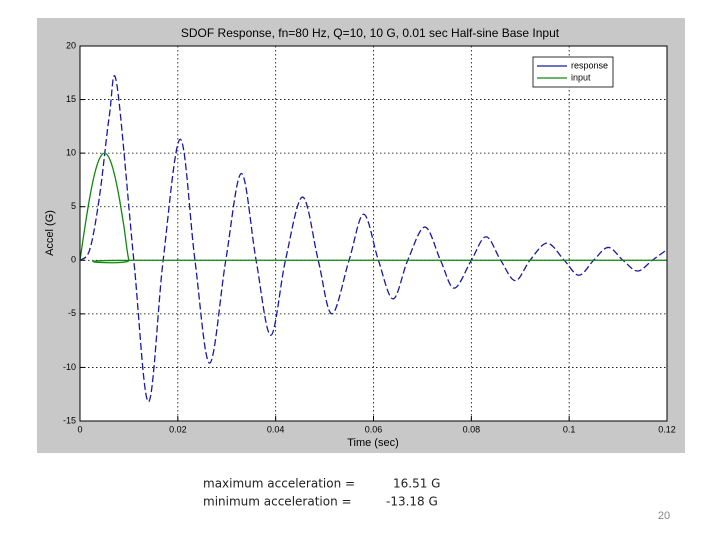 The height and width of the screenshot is (540, 720). Describe the element at coordinates (373, 443) in the screenshot. I see `x-axis-label: Time (sec)` at that location.